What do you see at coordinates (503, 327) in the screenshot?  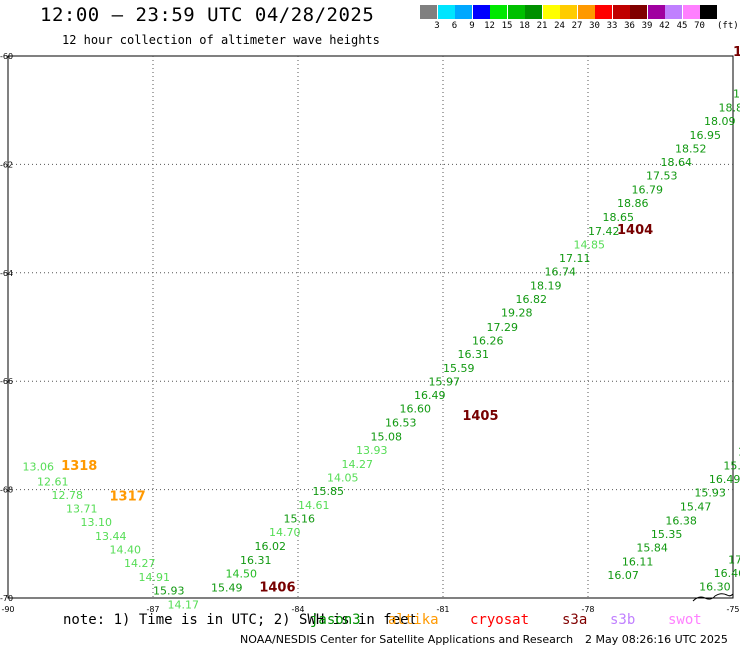 I see `swh-value-label: 17.29` at bounding box center [503, 327].